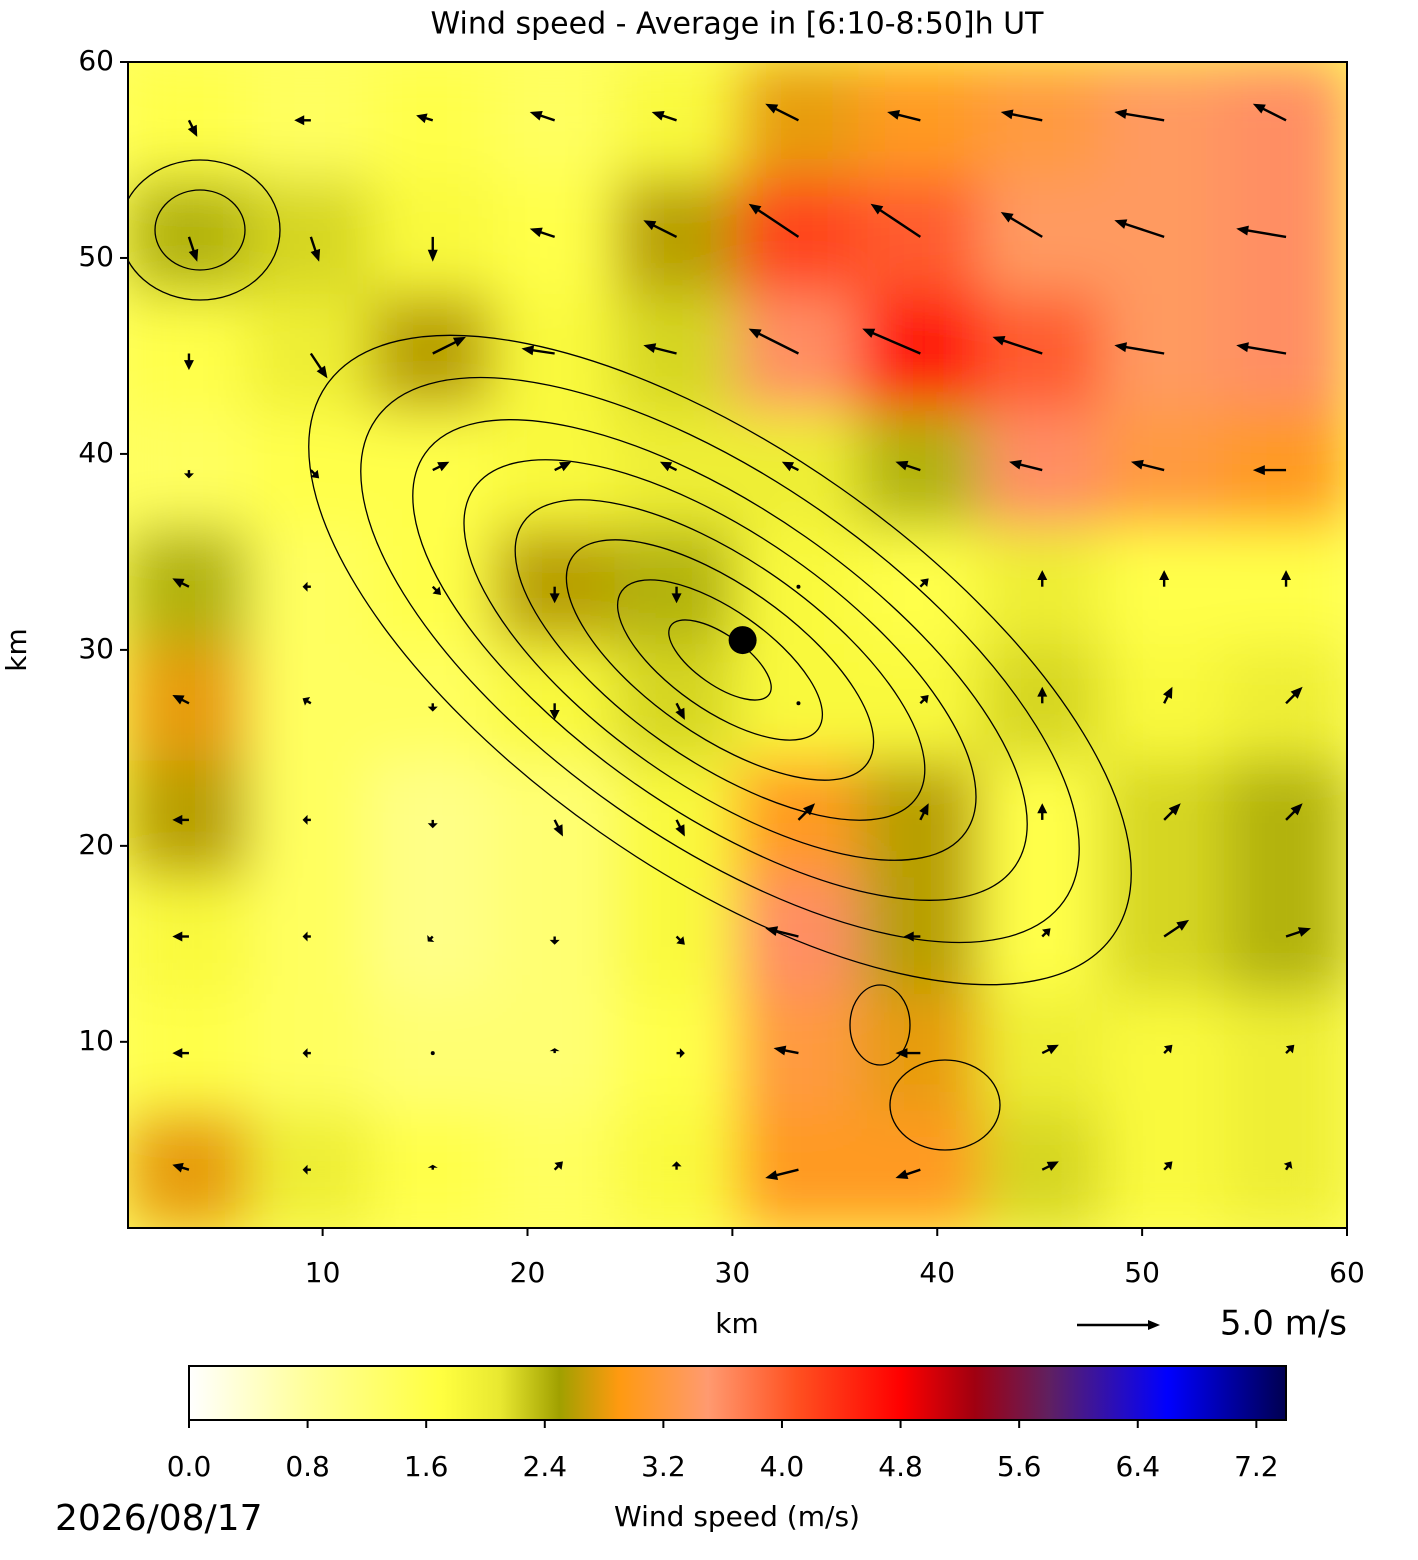 This screenshot has height=1560, width=1418. What do you see at coordinates (1256, 1466) in the screenshot?
I see `colorbar-tick-label: 7.2` at bounding box center [1256, 1466].